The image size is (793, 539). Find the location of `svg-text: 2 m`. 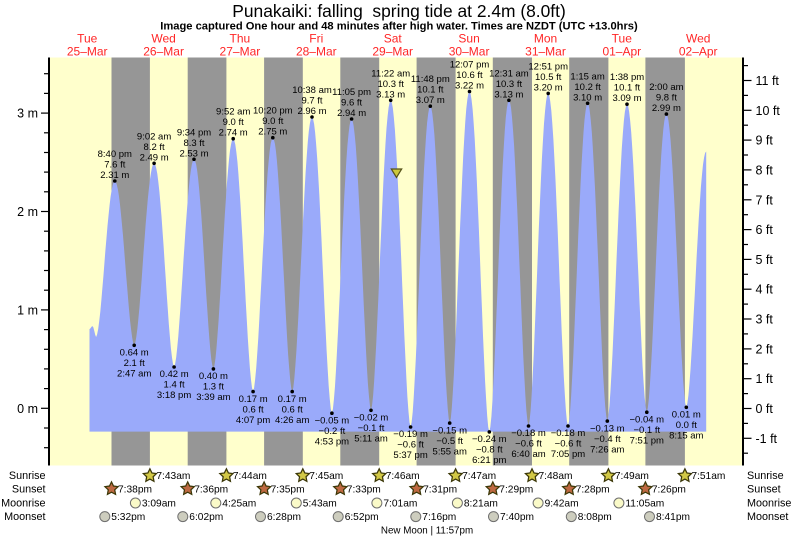

svg-text: 2 m is located at coordinates (27, 212).